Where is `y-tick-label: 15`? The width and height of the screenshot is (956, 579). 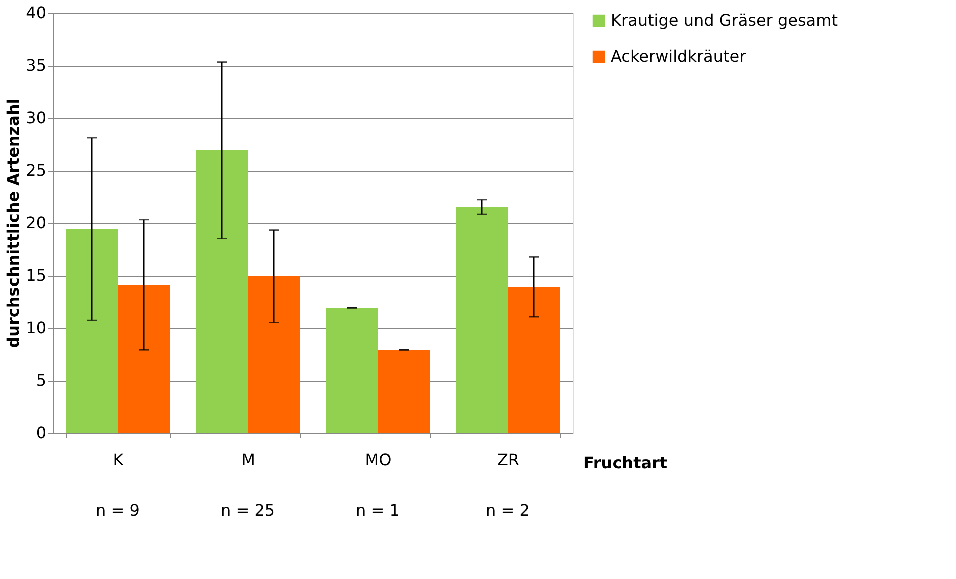 y-tick-label: 15 is located at coordinates (36, 275).